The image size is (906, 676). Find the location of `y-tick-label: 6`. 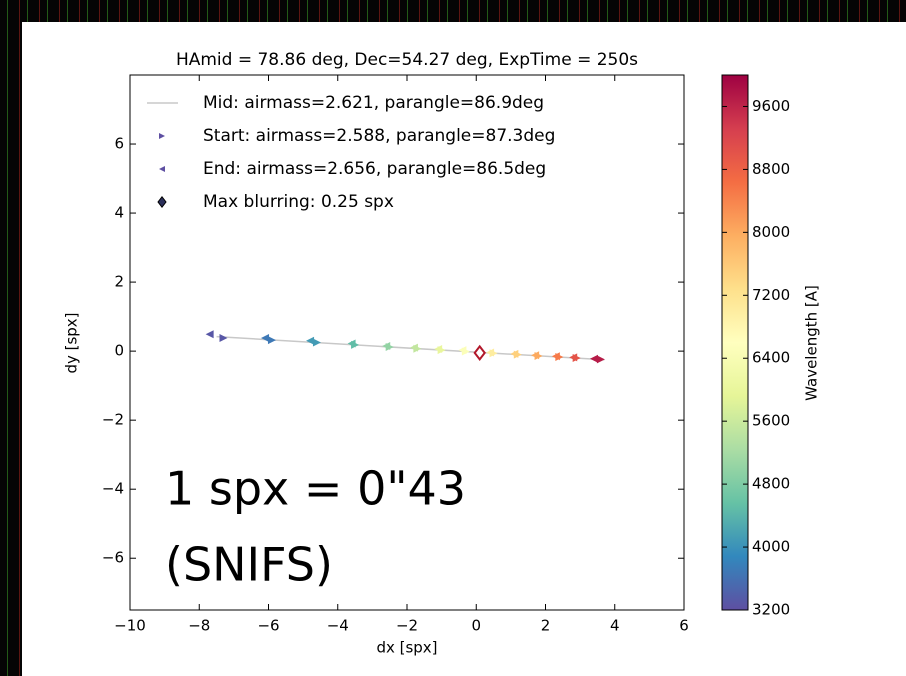

y-tick-label: 6 is located at coordinates (119, 144).